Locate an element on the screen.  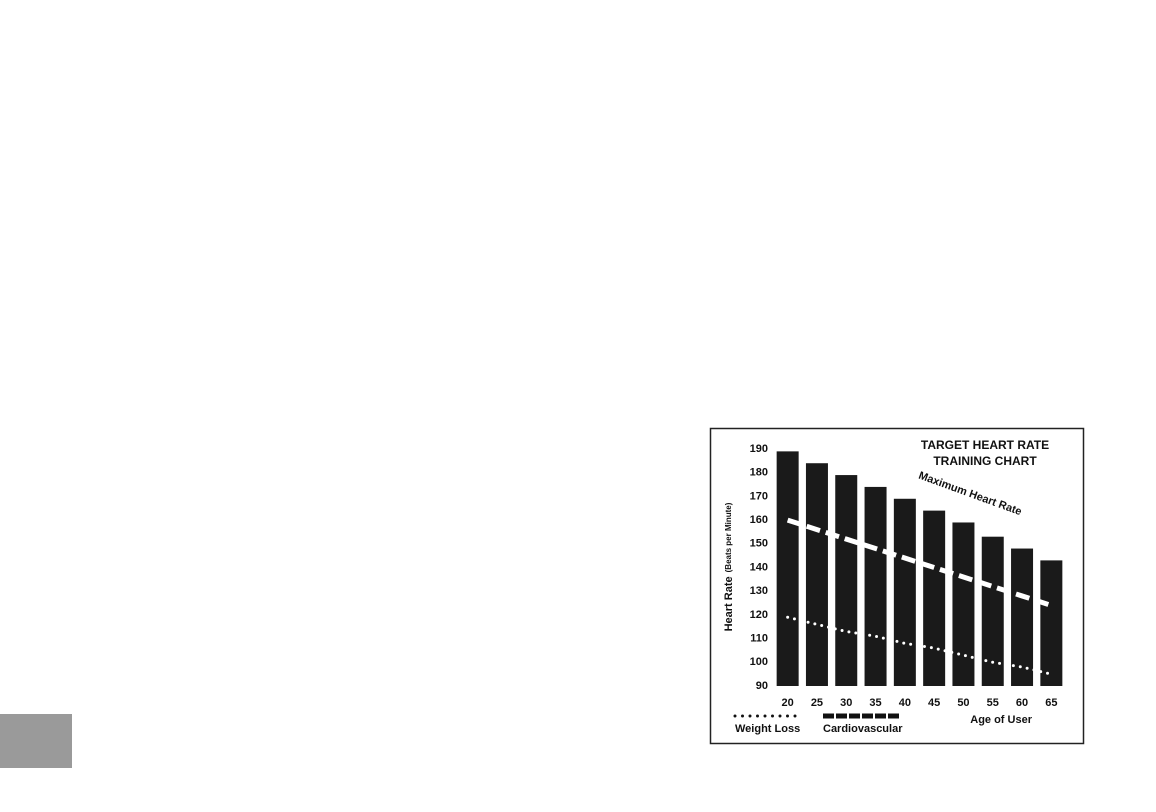
y-tick-label: 120 is located at coordinates (759, 615).